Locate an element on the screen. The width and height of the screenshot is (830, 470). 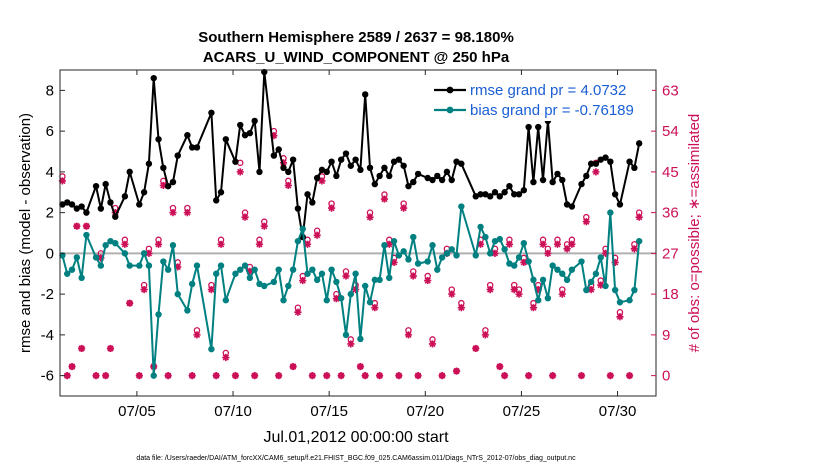
x-tick-label: 07/20 is located at coordinates (426, 411).